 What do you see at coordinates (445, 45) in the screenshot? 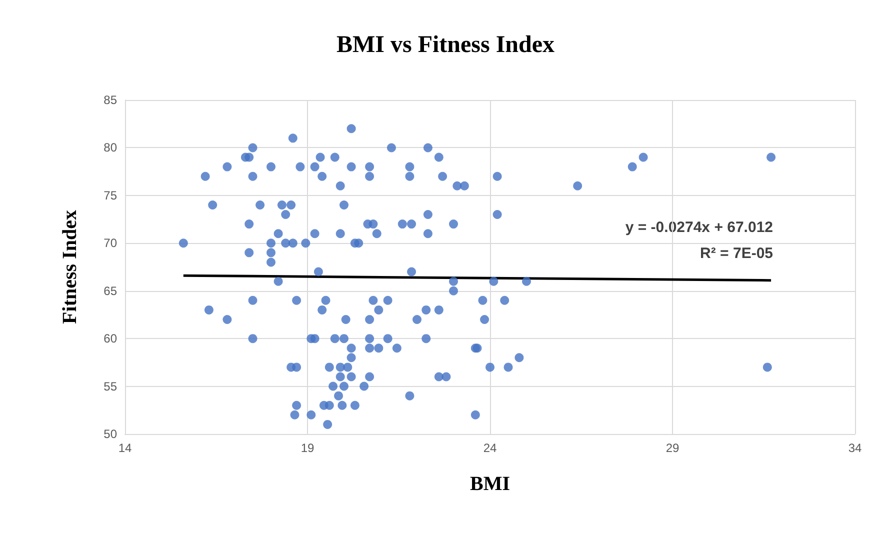
I see `chart-title: BMI vs Fitness Index` at bounding box center [445, 45].